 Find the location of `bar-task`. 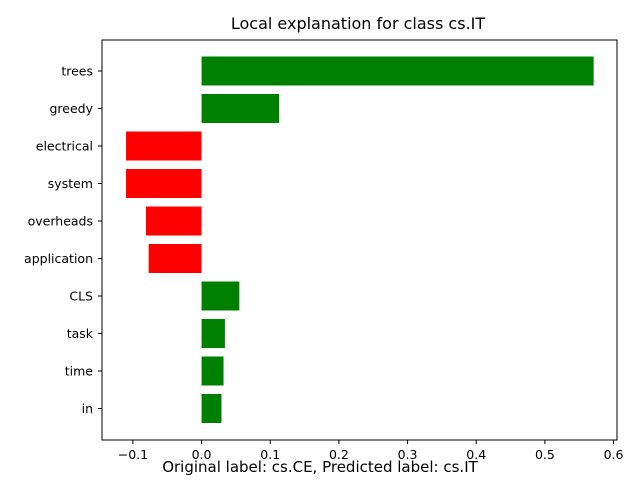

bar-task is located at coordinates (213, 333).